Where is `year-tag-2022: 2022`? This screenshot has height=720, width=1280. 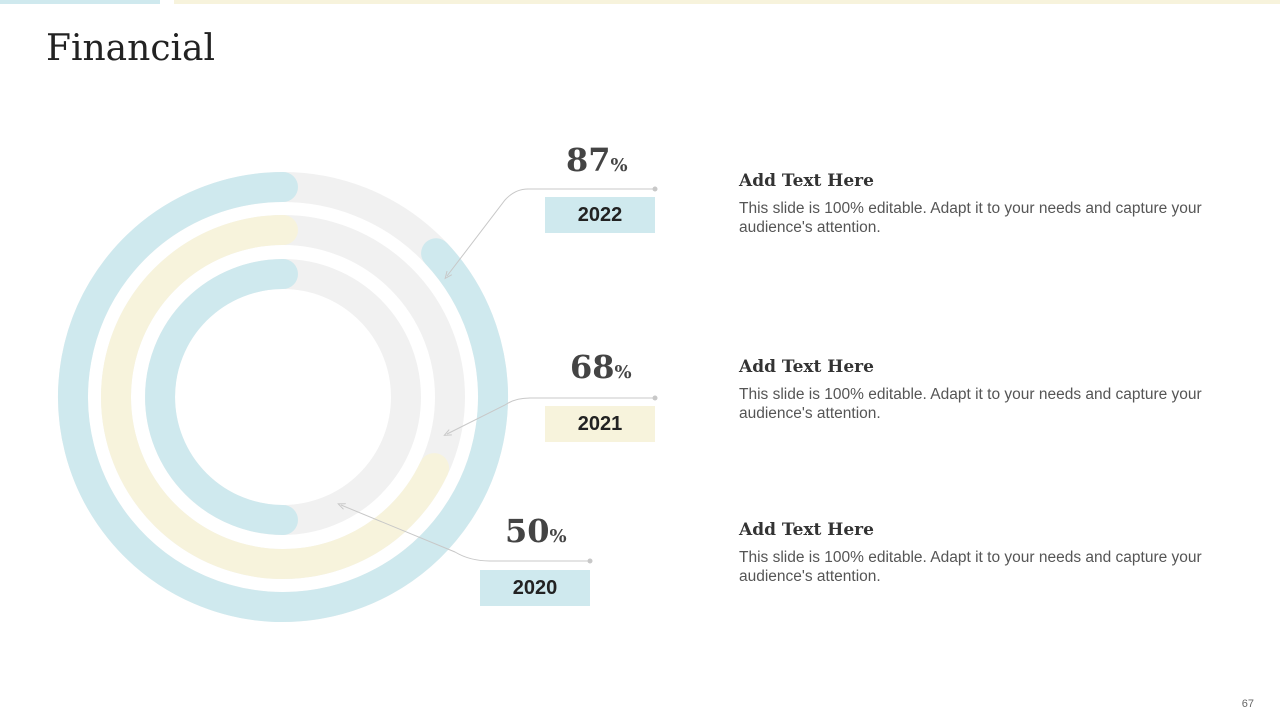
year-tag-2022: 2022 is located at coordinates (600, 215).